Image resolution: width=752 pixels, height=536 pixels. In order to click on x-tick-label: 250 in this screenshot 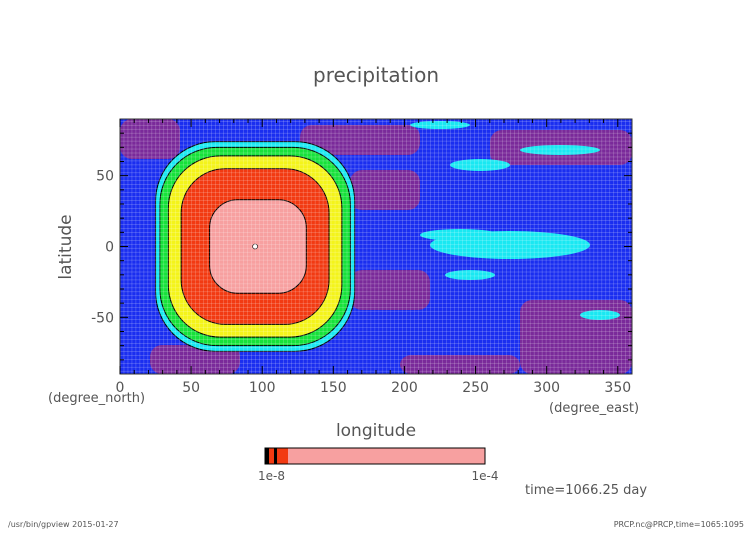, I will do `click(475, 388)`.